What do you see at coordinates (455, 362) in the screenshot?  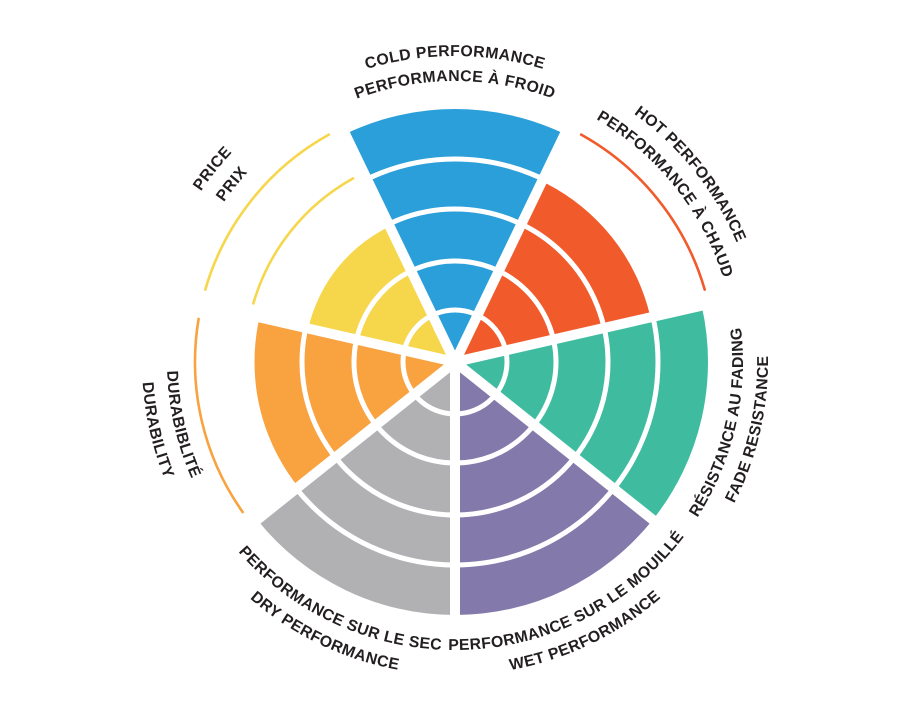 I see `hub-dot` at bounding box center [455, 362].